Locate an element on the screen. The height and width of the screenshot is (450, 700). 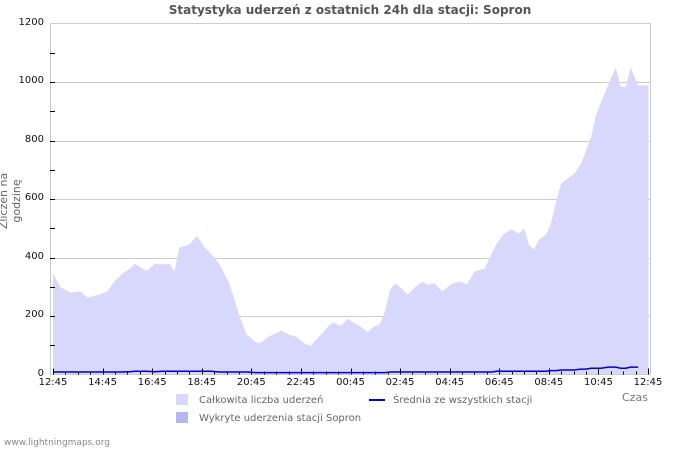
x-tick-label: 00:45 is located at coordinates (350, 382).